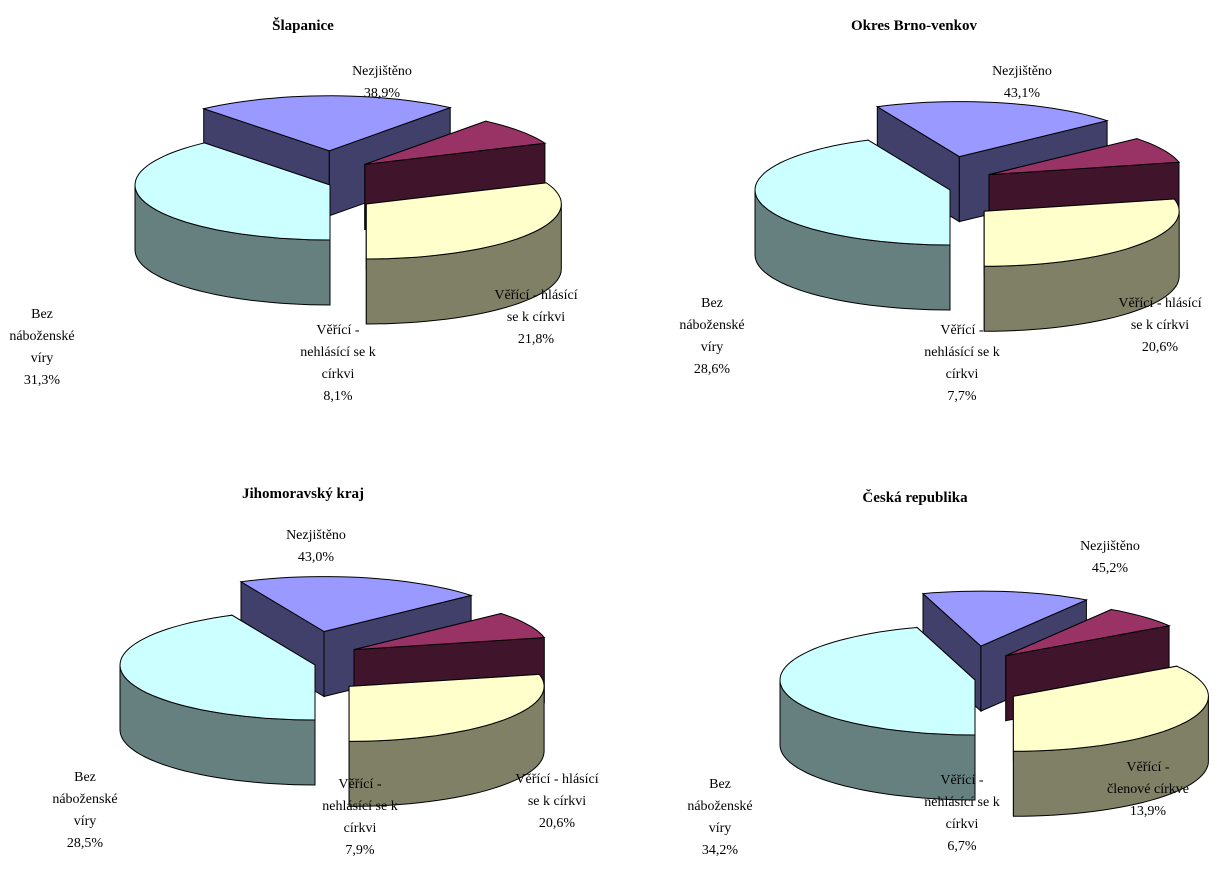 The width and height of the screenshot is (1215, 889). I want to click on slice-value-label: 21,8%, so click(536, 339).